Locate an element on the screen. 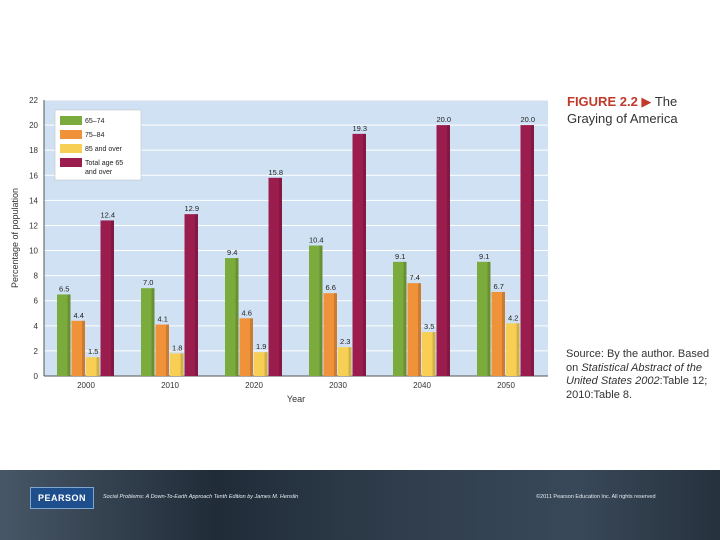 This screenshot has height=540, width=720. data-label: 1.8 is located at coordinates (177, 347).